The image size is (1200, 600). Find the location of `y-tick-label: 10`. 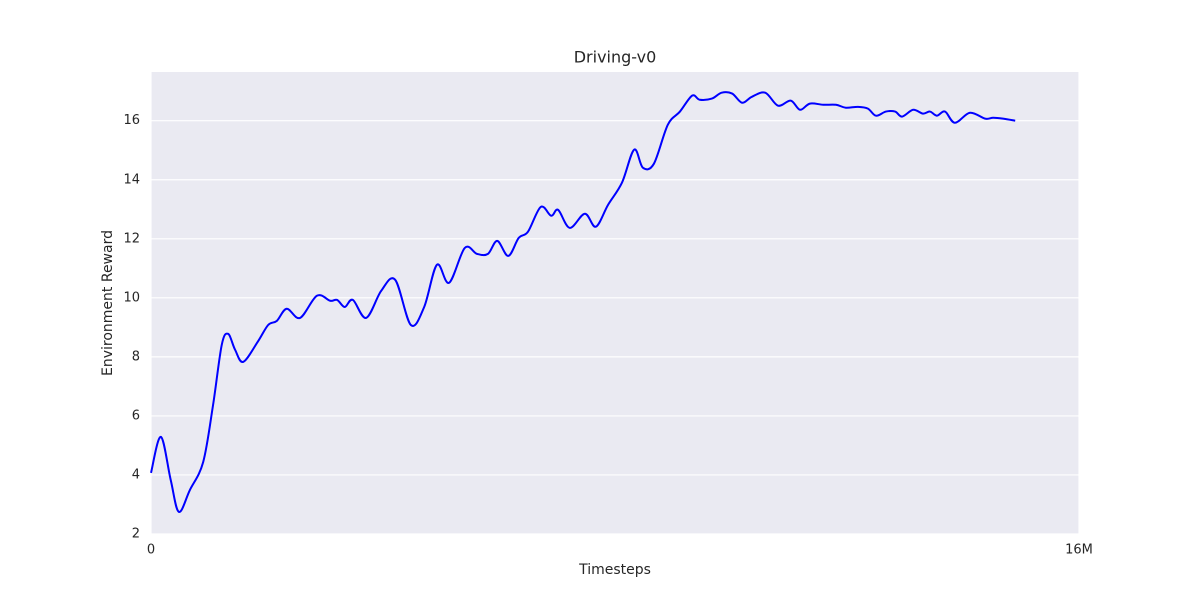

y-tick-label: 10 is located at coordinates (131, 297).